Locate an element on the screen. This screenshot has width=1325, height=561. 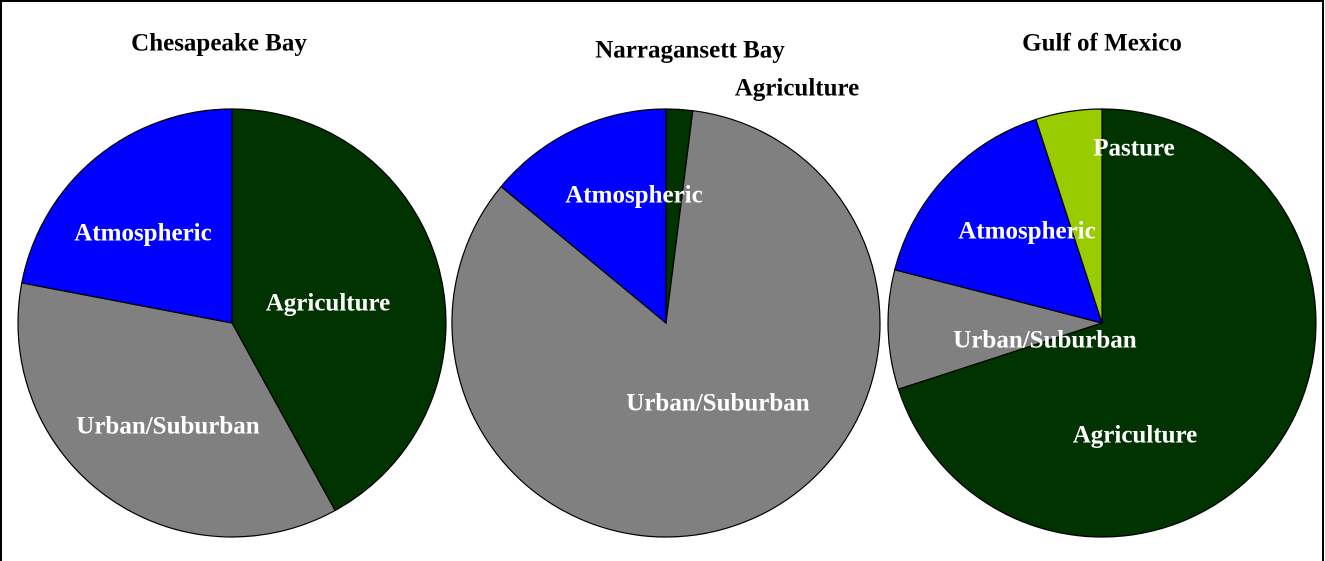
chart-title: Gulf of Mexico is located at coordinates (1102, 43).